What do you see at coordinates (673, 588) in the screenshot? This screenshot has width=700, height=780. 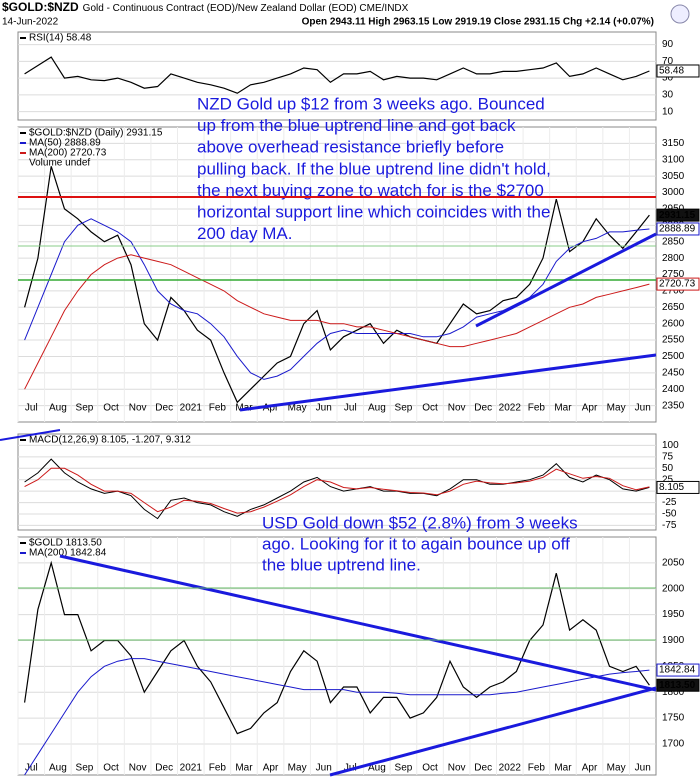 I see `y-tick-label: 2000` at bounding box center [673, 588].